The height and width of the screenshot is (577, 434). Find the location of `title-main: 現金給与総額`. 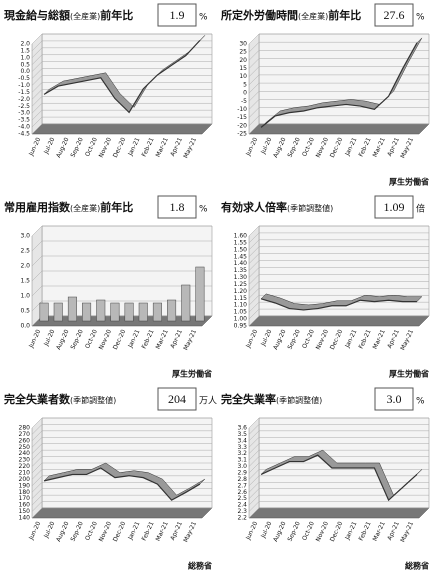

title-main: 現金給与総額 is located at coordinates (37, 15).